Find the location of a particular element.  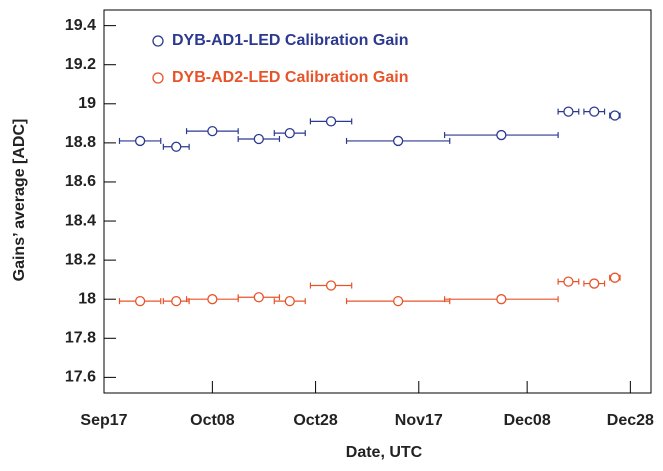

legend-label: DYB-AD1-LED Calibration Gain is located at coordinates (290, 40).